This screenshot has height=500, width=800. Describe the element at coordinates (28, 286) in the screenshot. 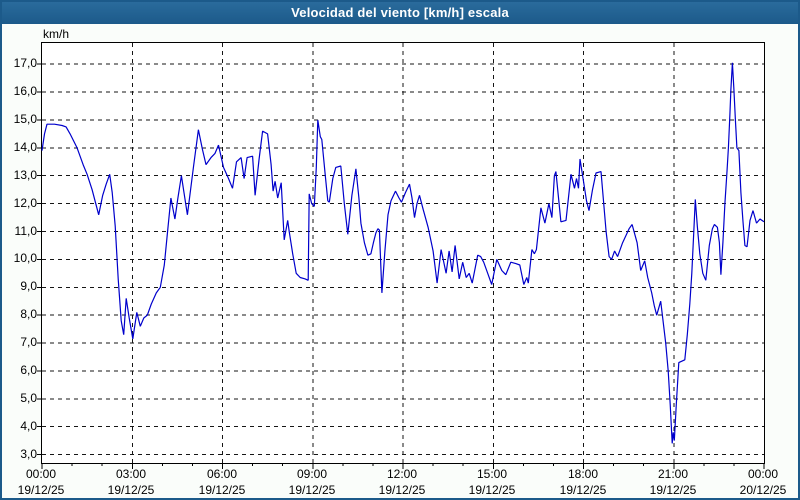

I see `y-tick-label: 9,0` at that location.